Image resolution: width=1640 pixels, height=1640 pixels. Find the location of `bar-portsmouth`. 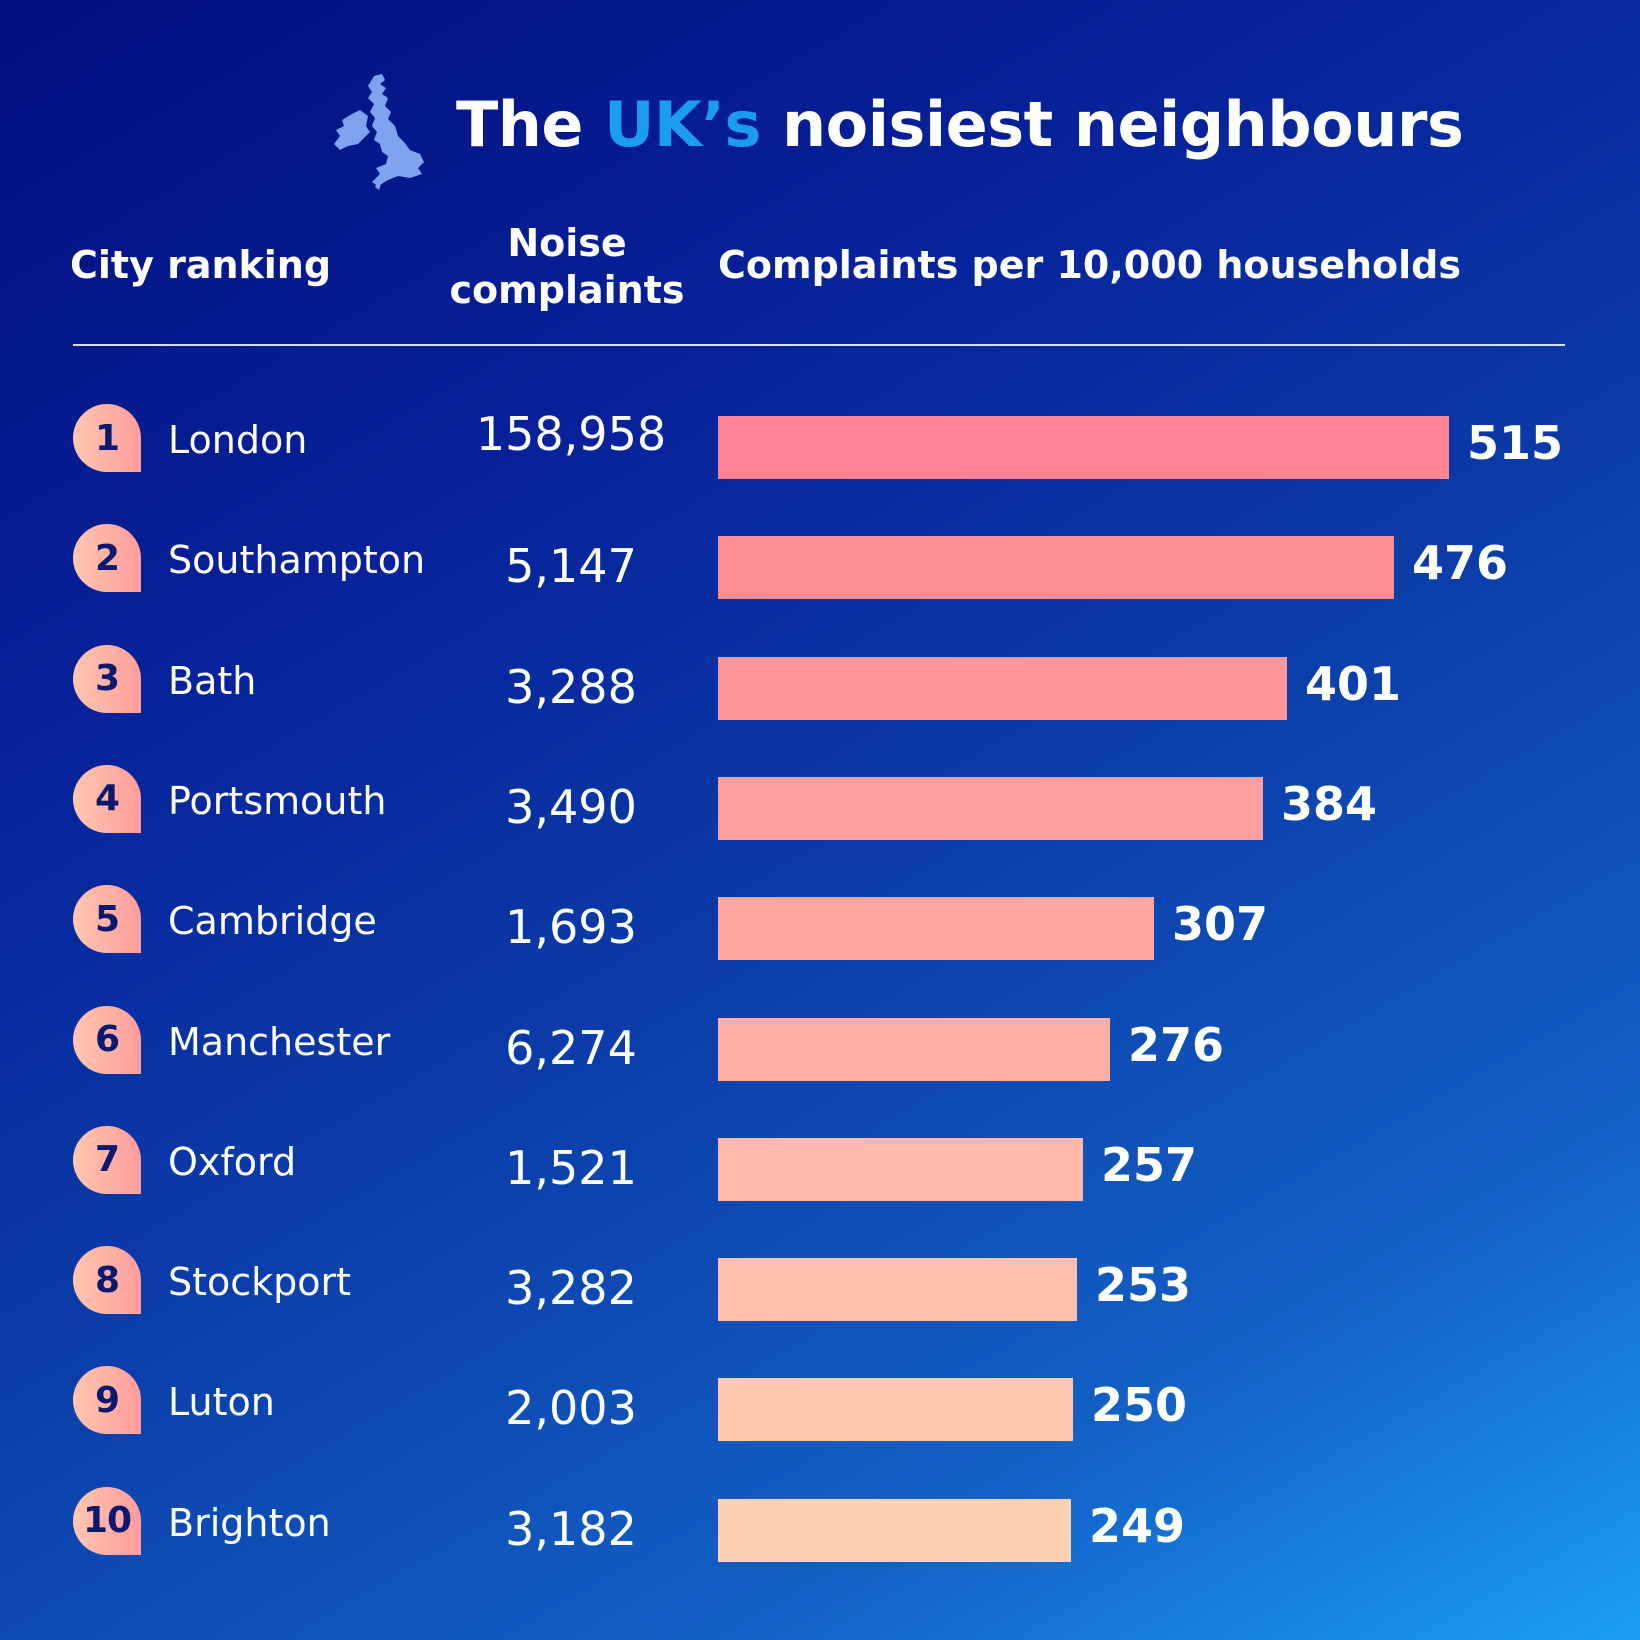

bar-portsmouth is located at coordinates (990, 808).